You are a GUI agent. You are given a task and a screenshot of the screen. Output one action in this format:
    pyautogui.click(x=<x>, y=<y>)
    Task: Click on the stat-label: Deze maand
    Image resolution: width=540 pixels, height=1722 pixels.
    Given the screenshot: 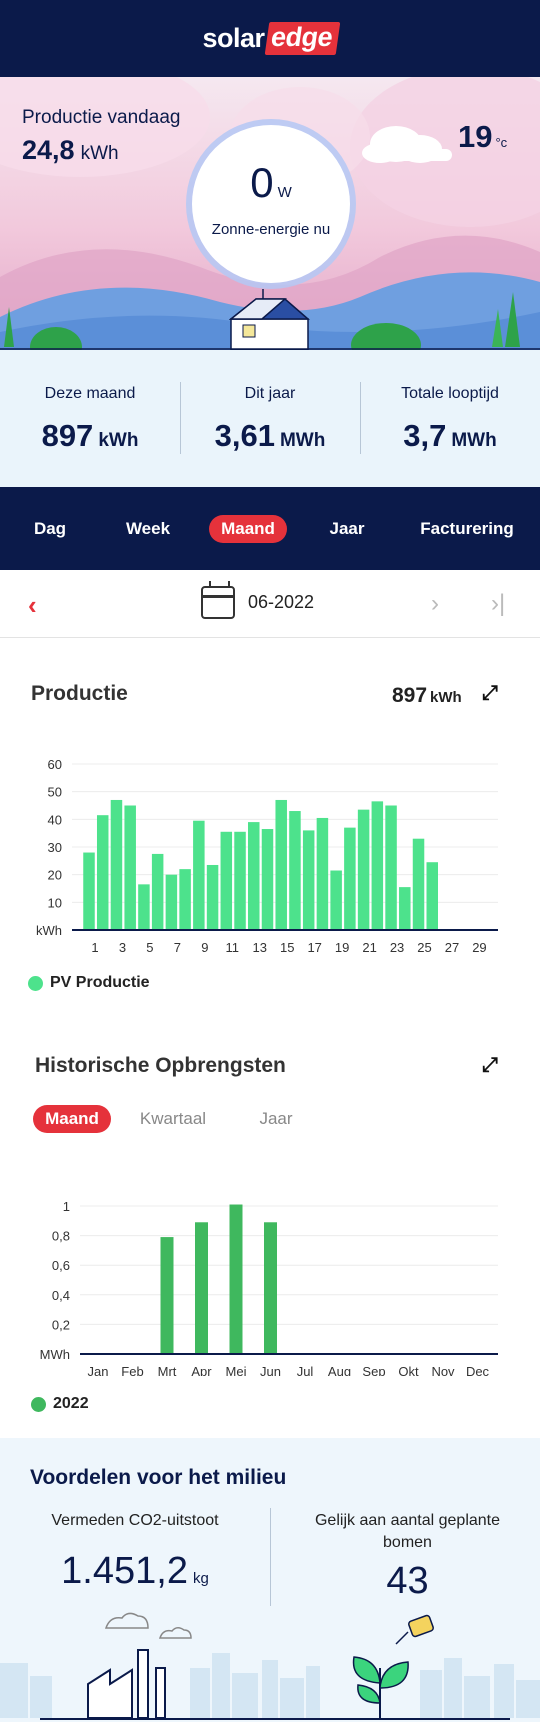 What is the action you would take?
    pyautogui.click(x=90, y=393)
    